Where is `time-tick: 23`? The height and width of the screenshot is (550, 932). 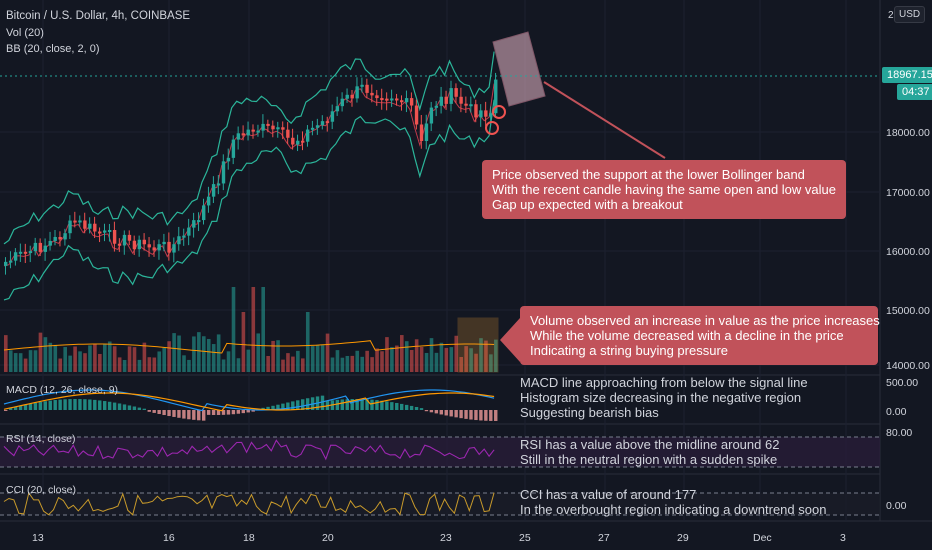 time-tick: 23 is located at coordinates (446, 538).